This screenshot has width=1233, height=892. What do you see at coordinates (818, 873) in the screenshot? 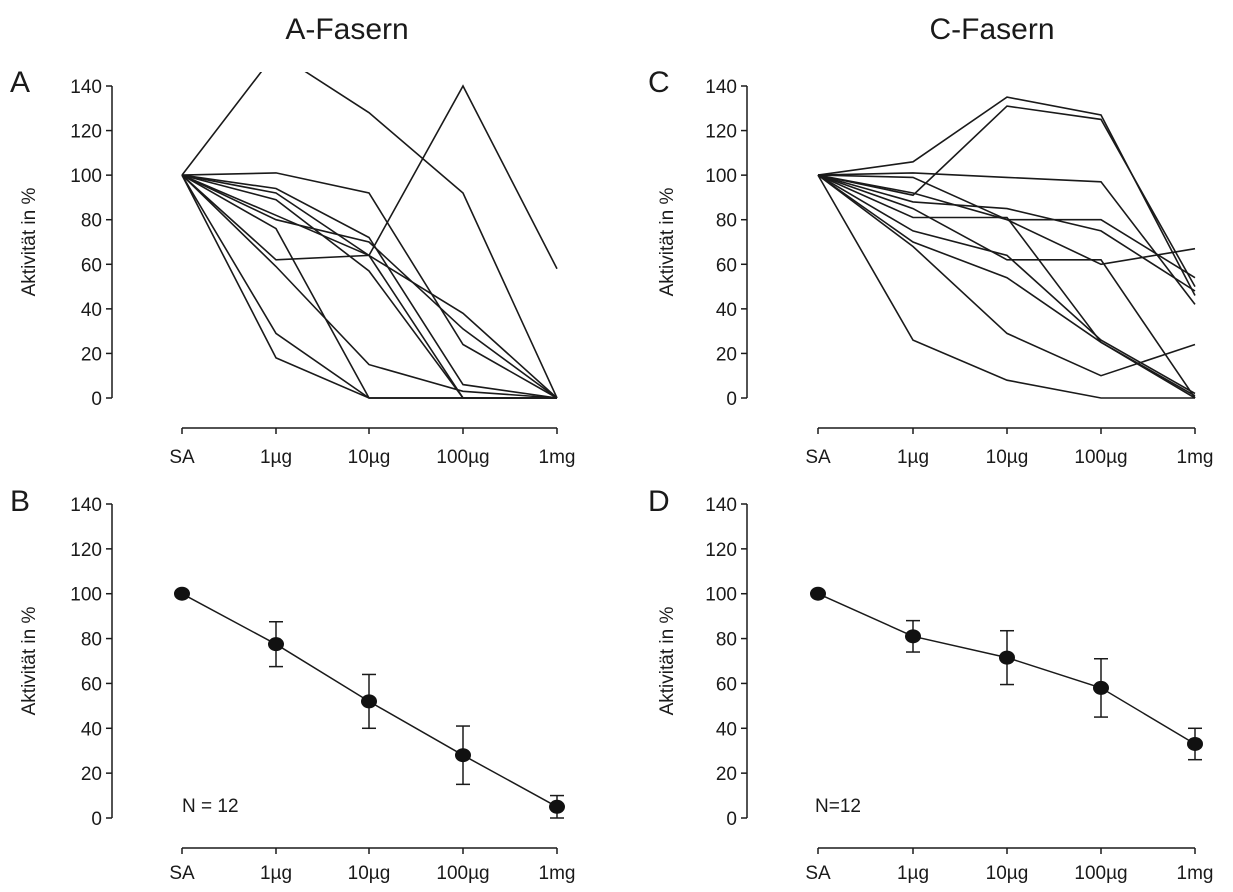
I see `panel-d-xtick-label-0: SA` at bounding box center [818, 873].